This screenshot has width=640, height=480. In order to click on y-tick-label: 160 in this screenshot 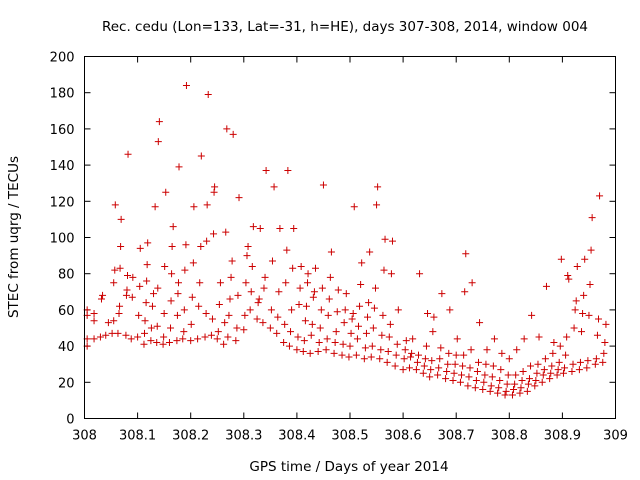, I will do `click(62, 130)`.